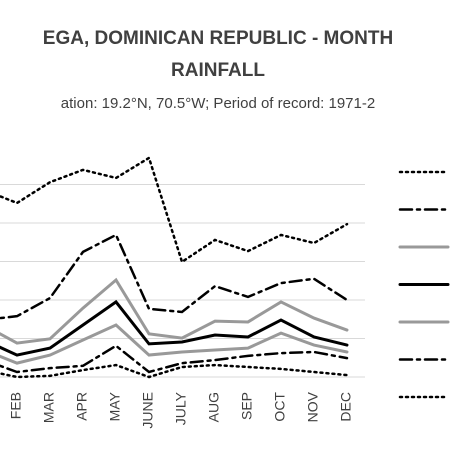 The width and height of the screenshot is (450, 450). What do you see at coordinates (247, 406) in the screenshot?
I see `x-tick-label: SEP` at bounding box center [247, 406].